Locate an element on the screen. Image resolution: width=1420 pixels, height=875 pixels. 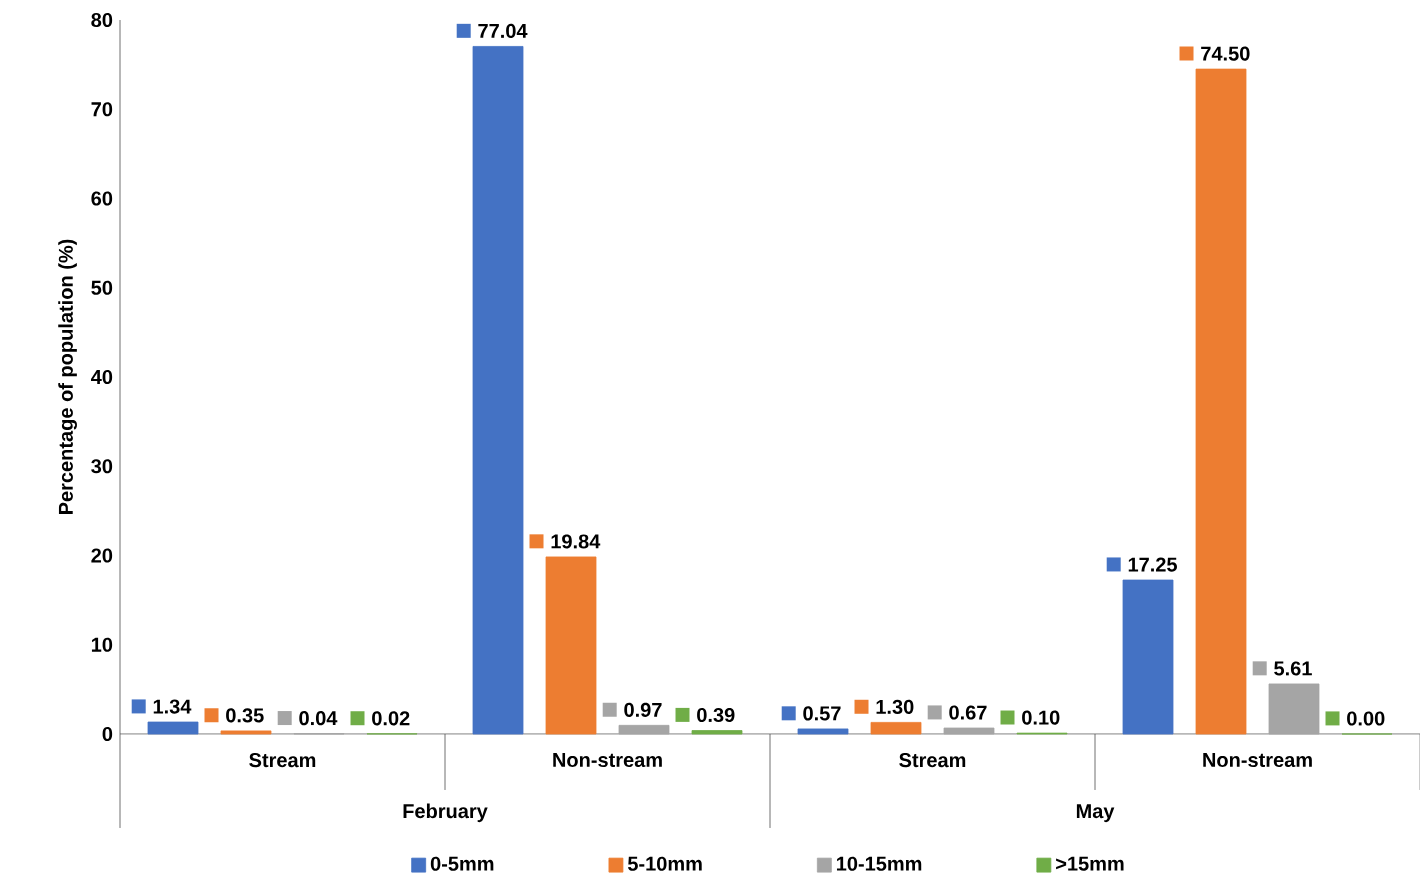
y-tick-label: 40 is located at coordinates (102, 377).